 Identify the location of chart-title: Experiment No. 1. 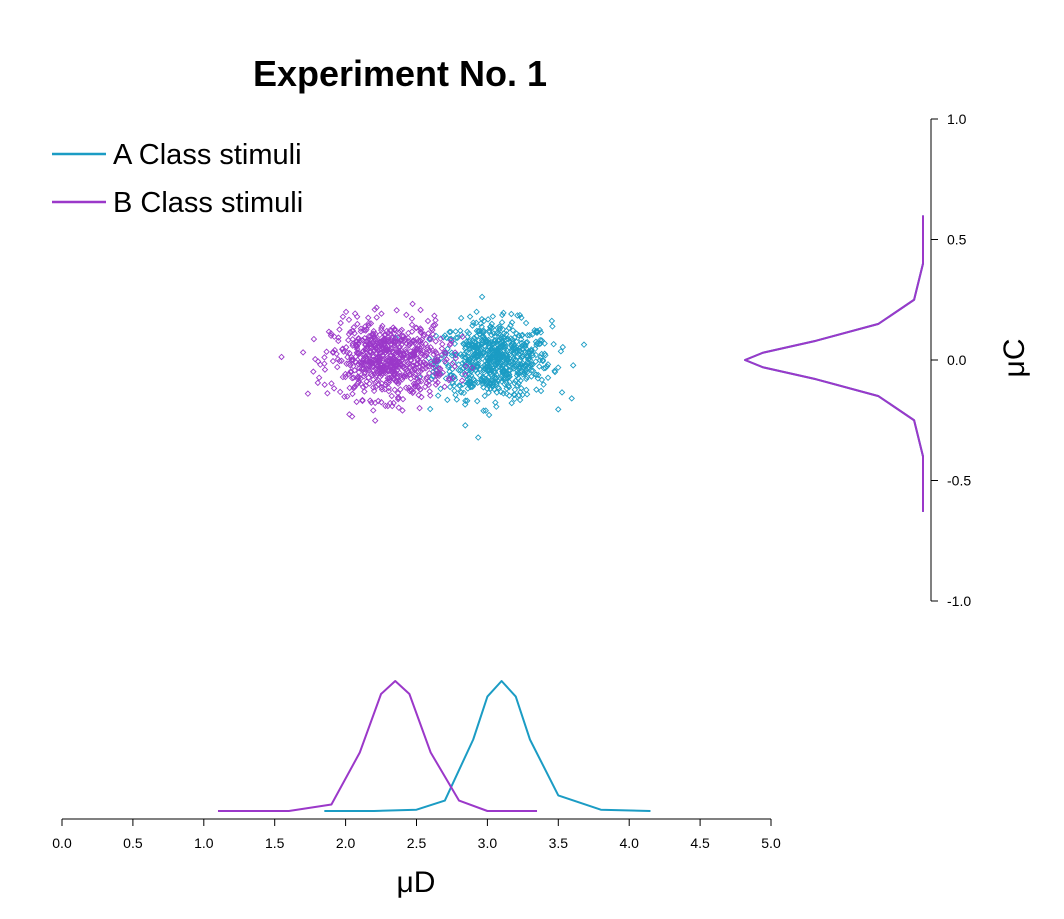
(400, 73).